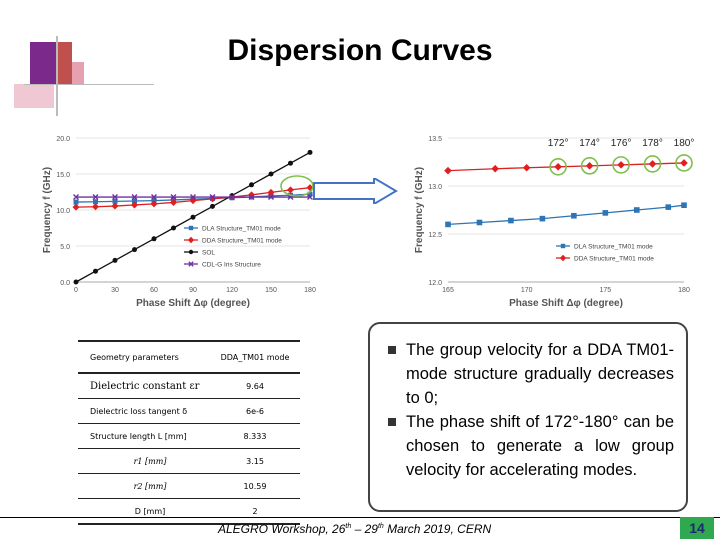 The width and height of the screenshot is (720, 540). What do you see at coordinates (144, 411) in the screenshot?
I see `table-cell: Dielectric loss tangent δ` at bounding box center [144, 411].